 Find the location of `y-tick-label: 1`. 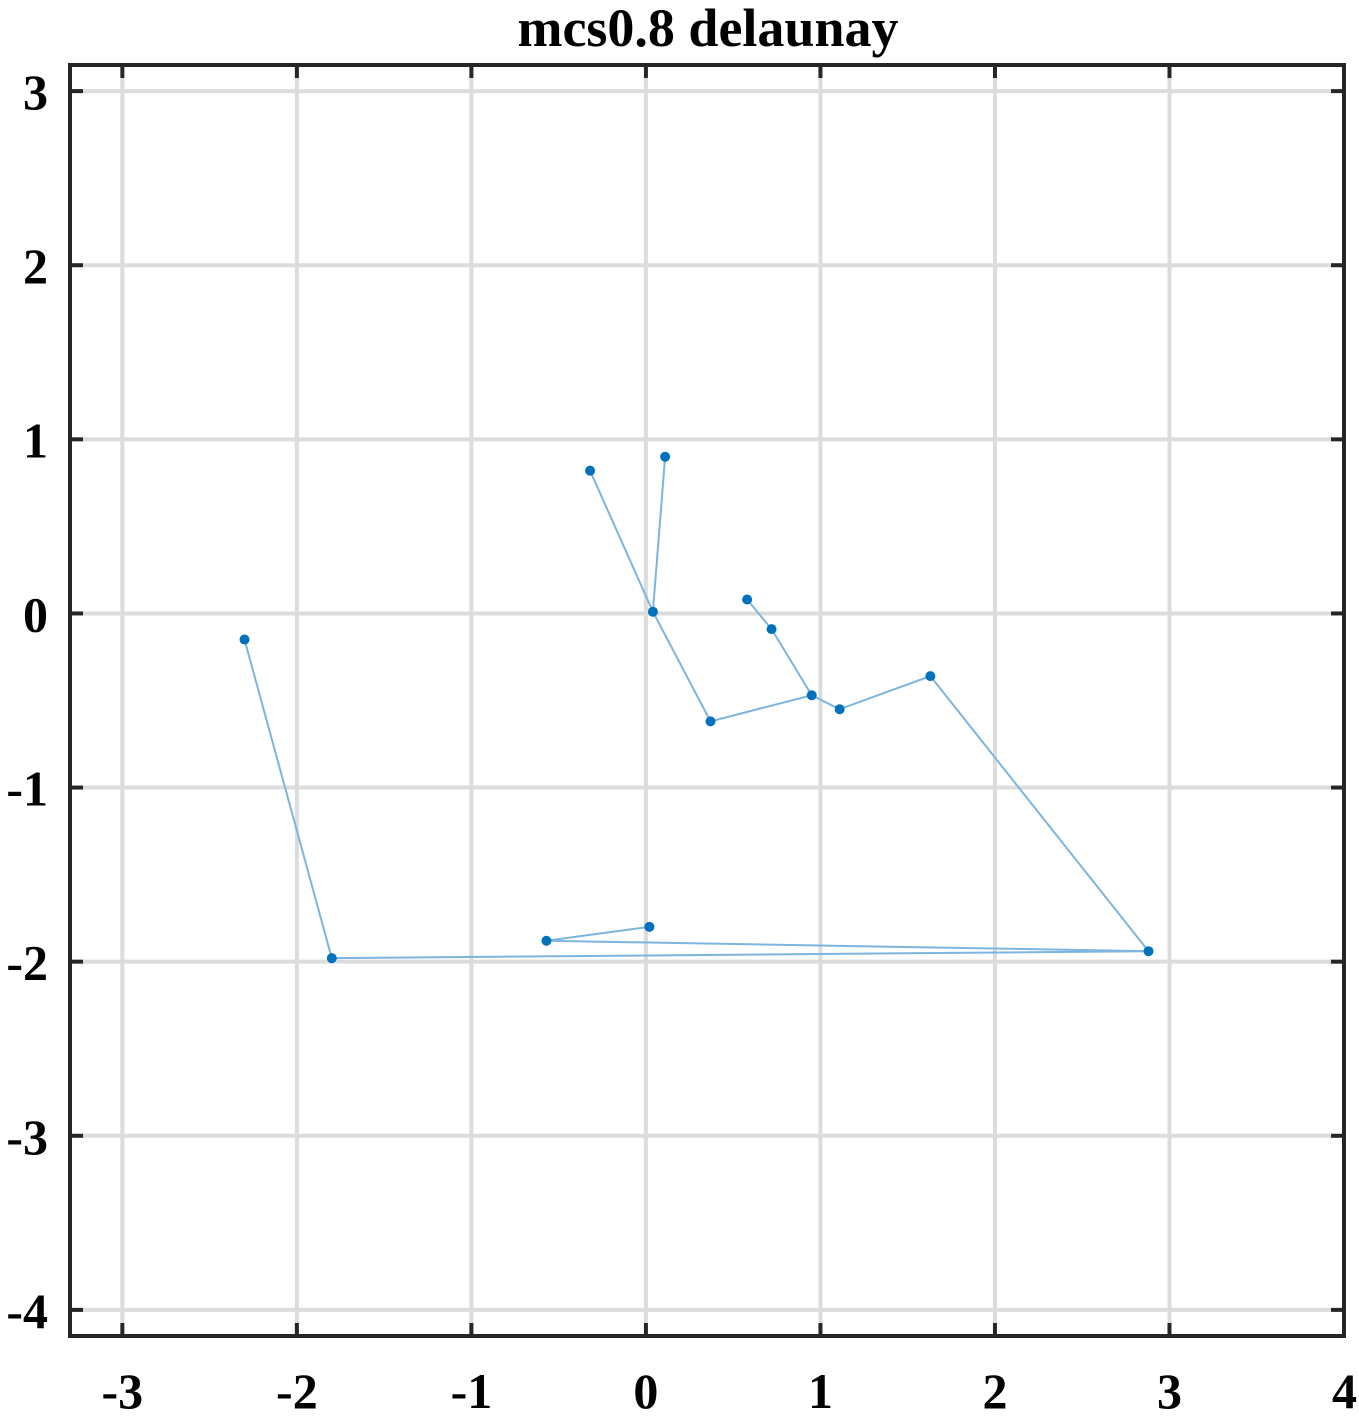

y-tick-label: 1 is located at coordinates (35, 440).